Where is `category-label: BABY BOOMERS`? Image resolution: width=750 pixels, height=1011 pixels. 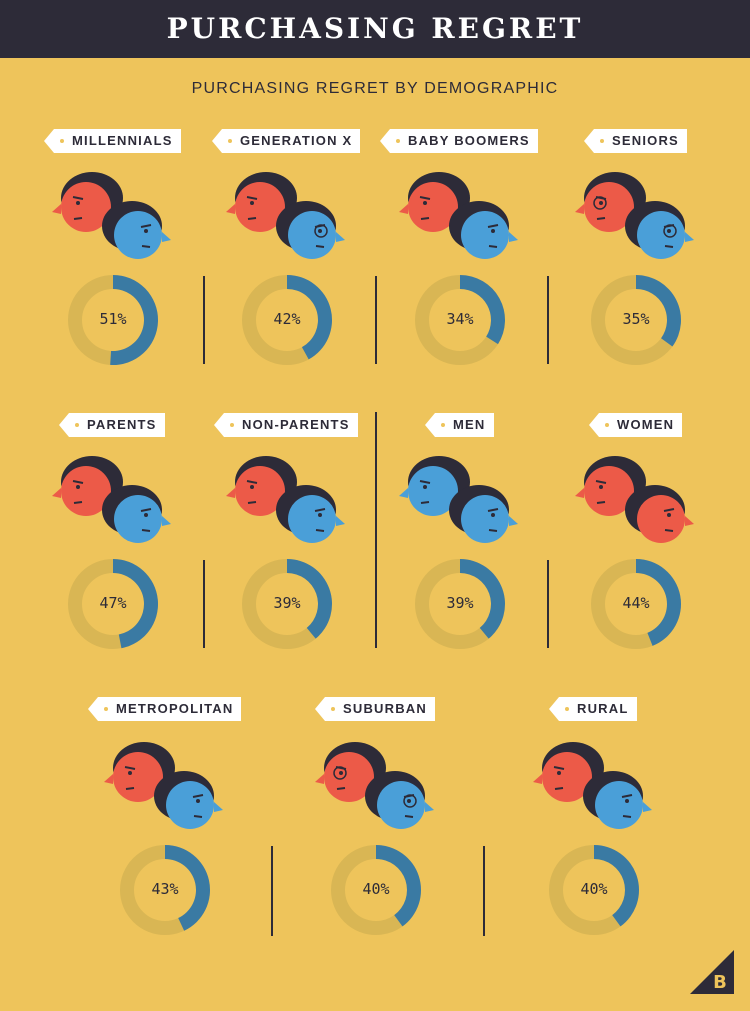
category-label: BABY BOOMERS is located at coordinates (469, 140).